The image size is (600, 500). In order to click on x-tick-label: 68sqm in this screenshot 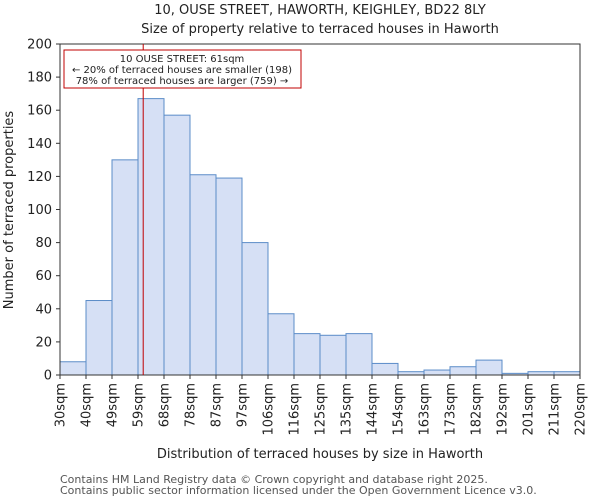, I will do `click(165, 405)`.